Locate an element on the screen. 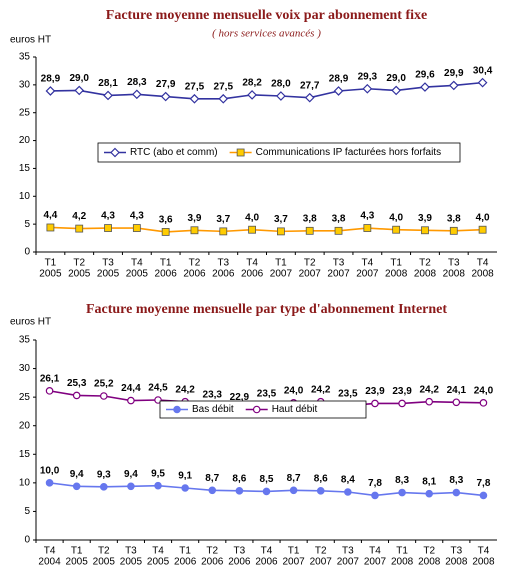  data-label: 8,6 is located at coordinates (239, 478).